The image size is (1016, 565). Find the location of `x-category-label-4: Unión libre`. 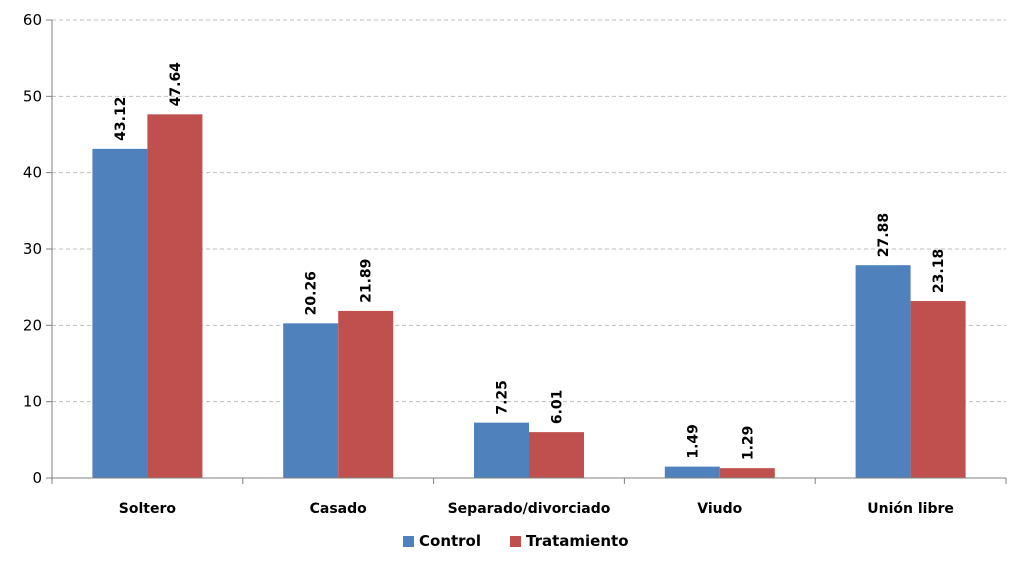

x-category-label-4: Unión libre is located at coordinates (910, 509).